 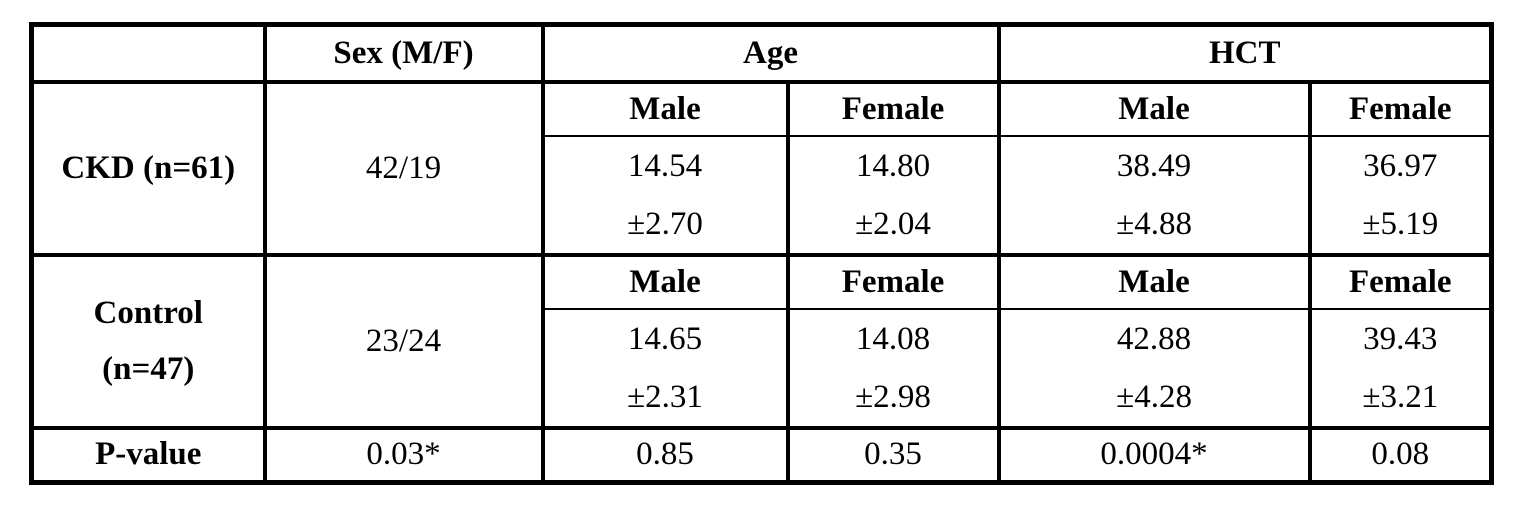 What do you see at coordinates (665, 338) in the screenshot?
I see `control-age-male-mean: 14.65` at bounding box center [665, 338].